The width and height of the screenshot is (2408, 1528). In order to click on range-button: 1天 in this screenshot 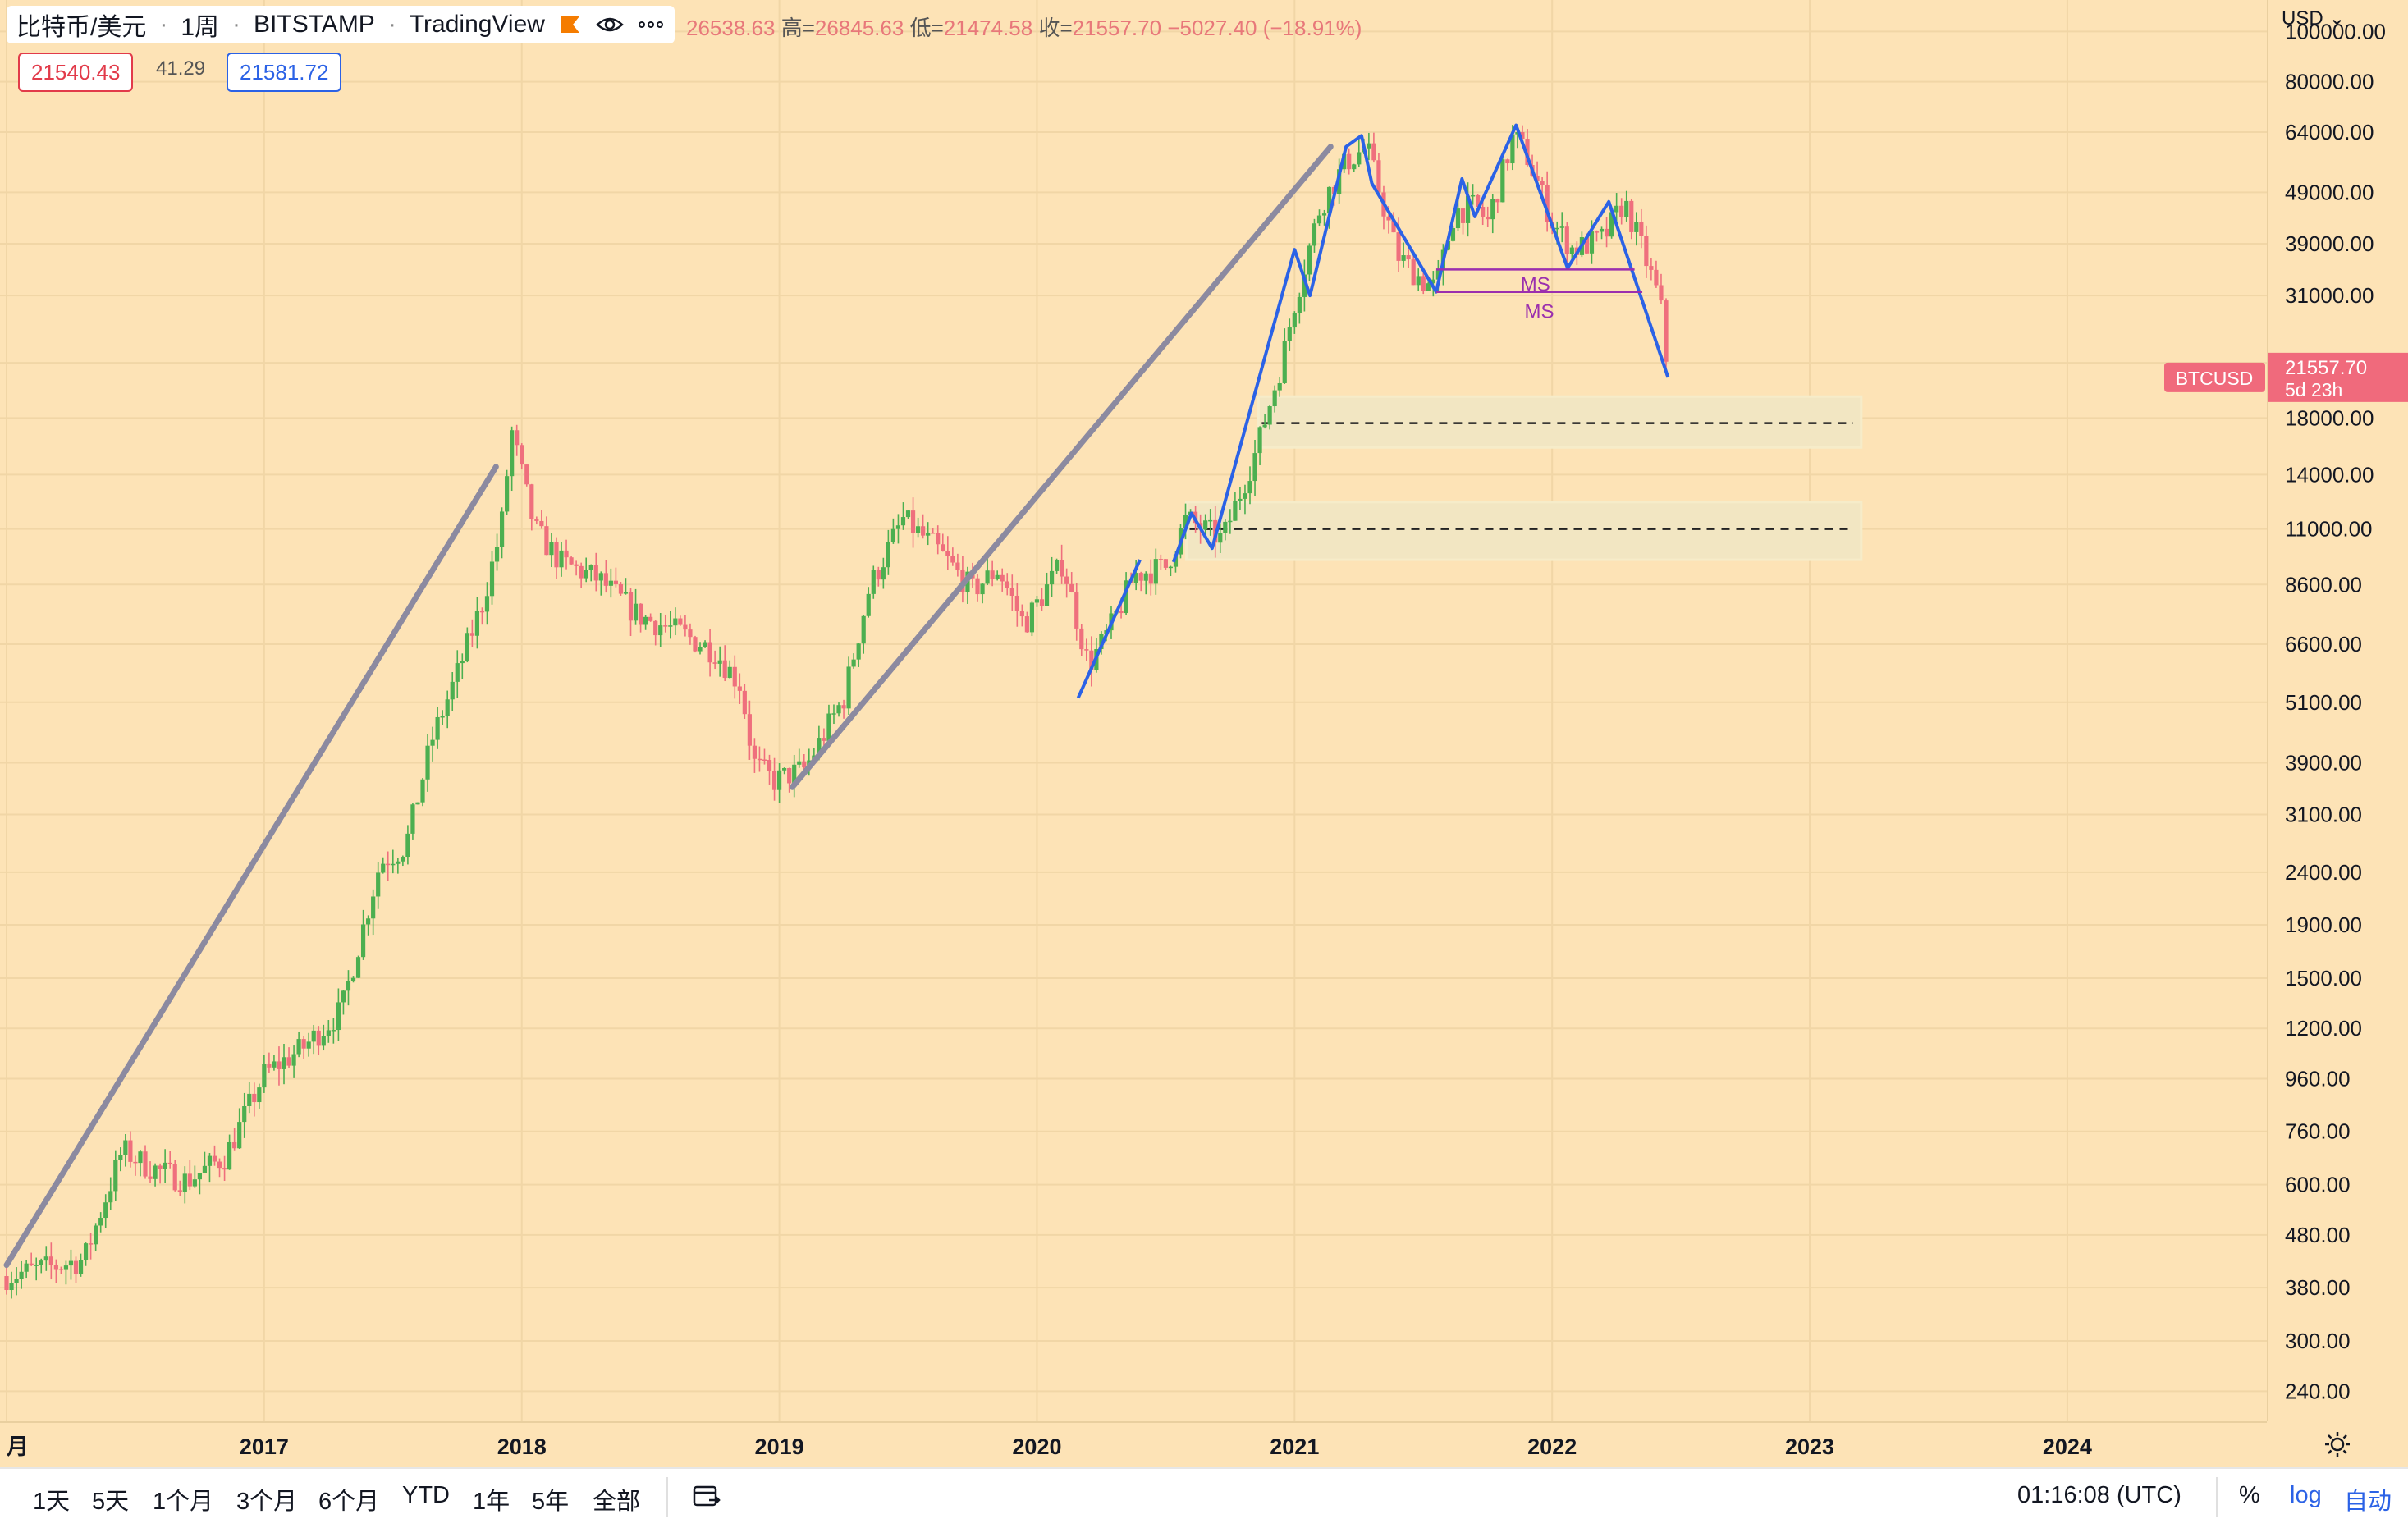, I will do `click(52, 1502)`.